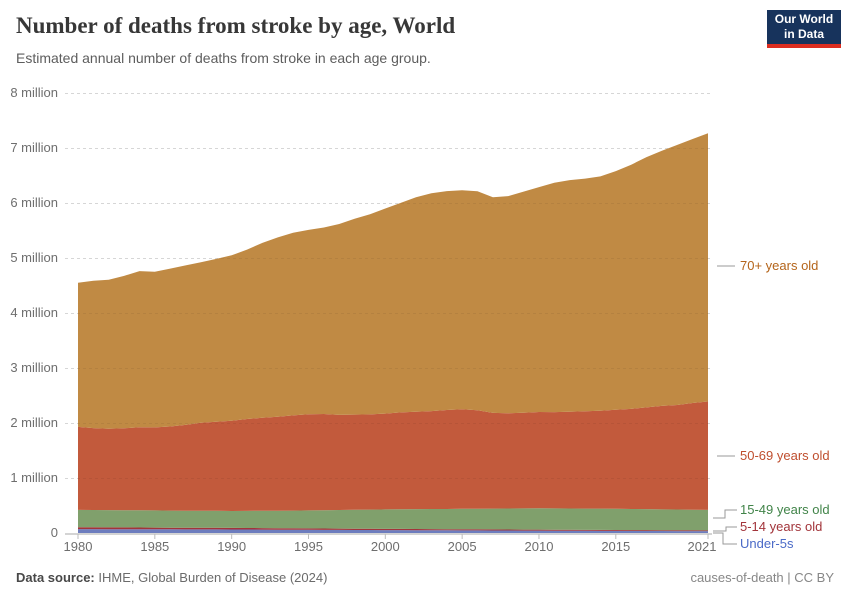 The width and height of the screenshot is (850, 600). What do you see at coordinates (393, 519) in the screenshot?
I see `area-15-49-years-old` at bounding box center [393, 519].